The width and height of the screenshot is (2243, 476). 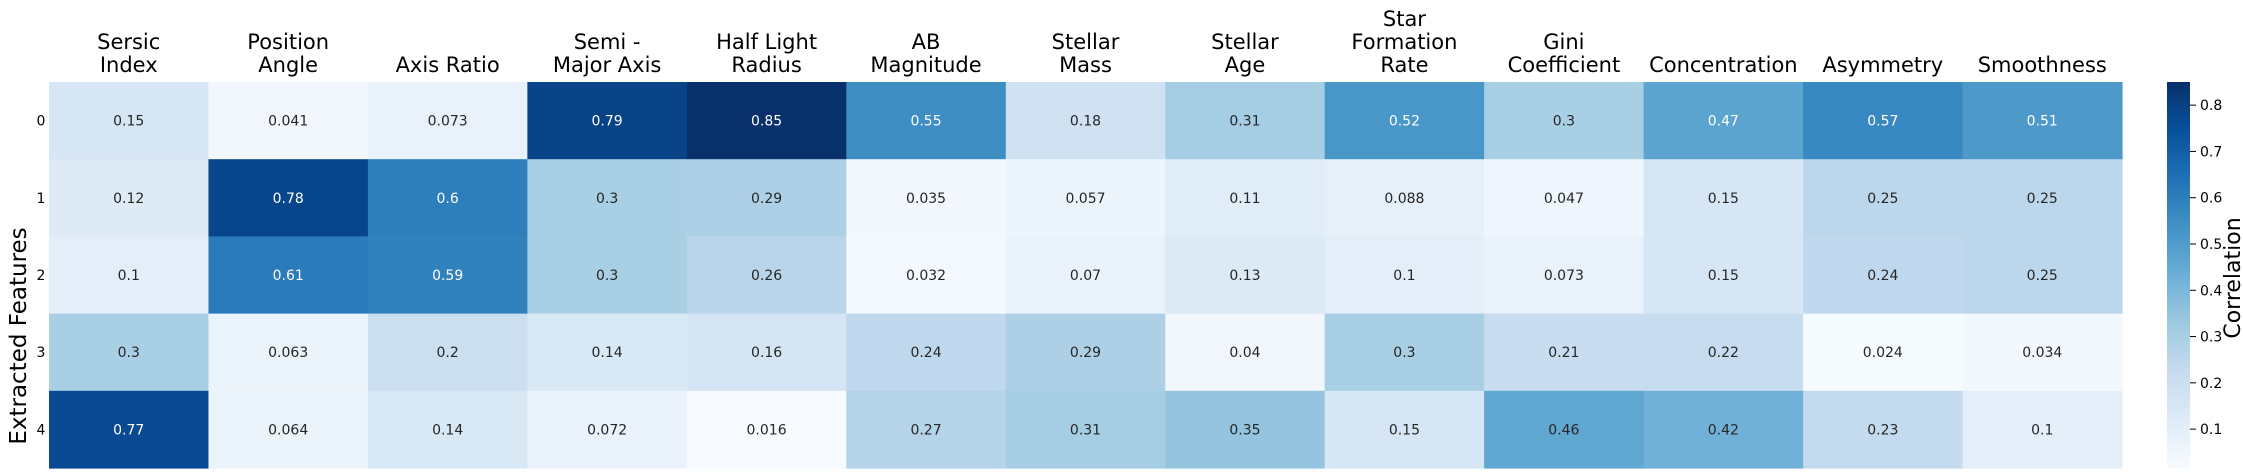 What do you see at coordinates (128, 430) in the screenshot?
I see `cell-value-label: 0.77` at bounding box center [128, 430].